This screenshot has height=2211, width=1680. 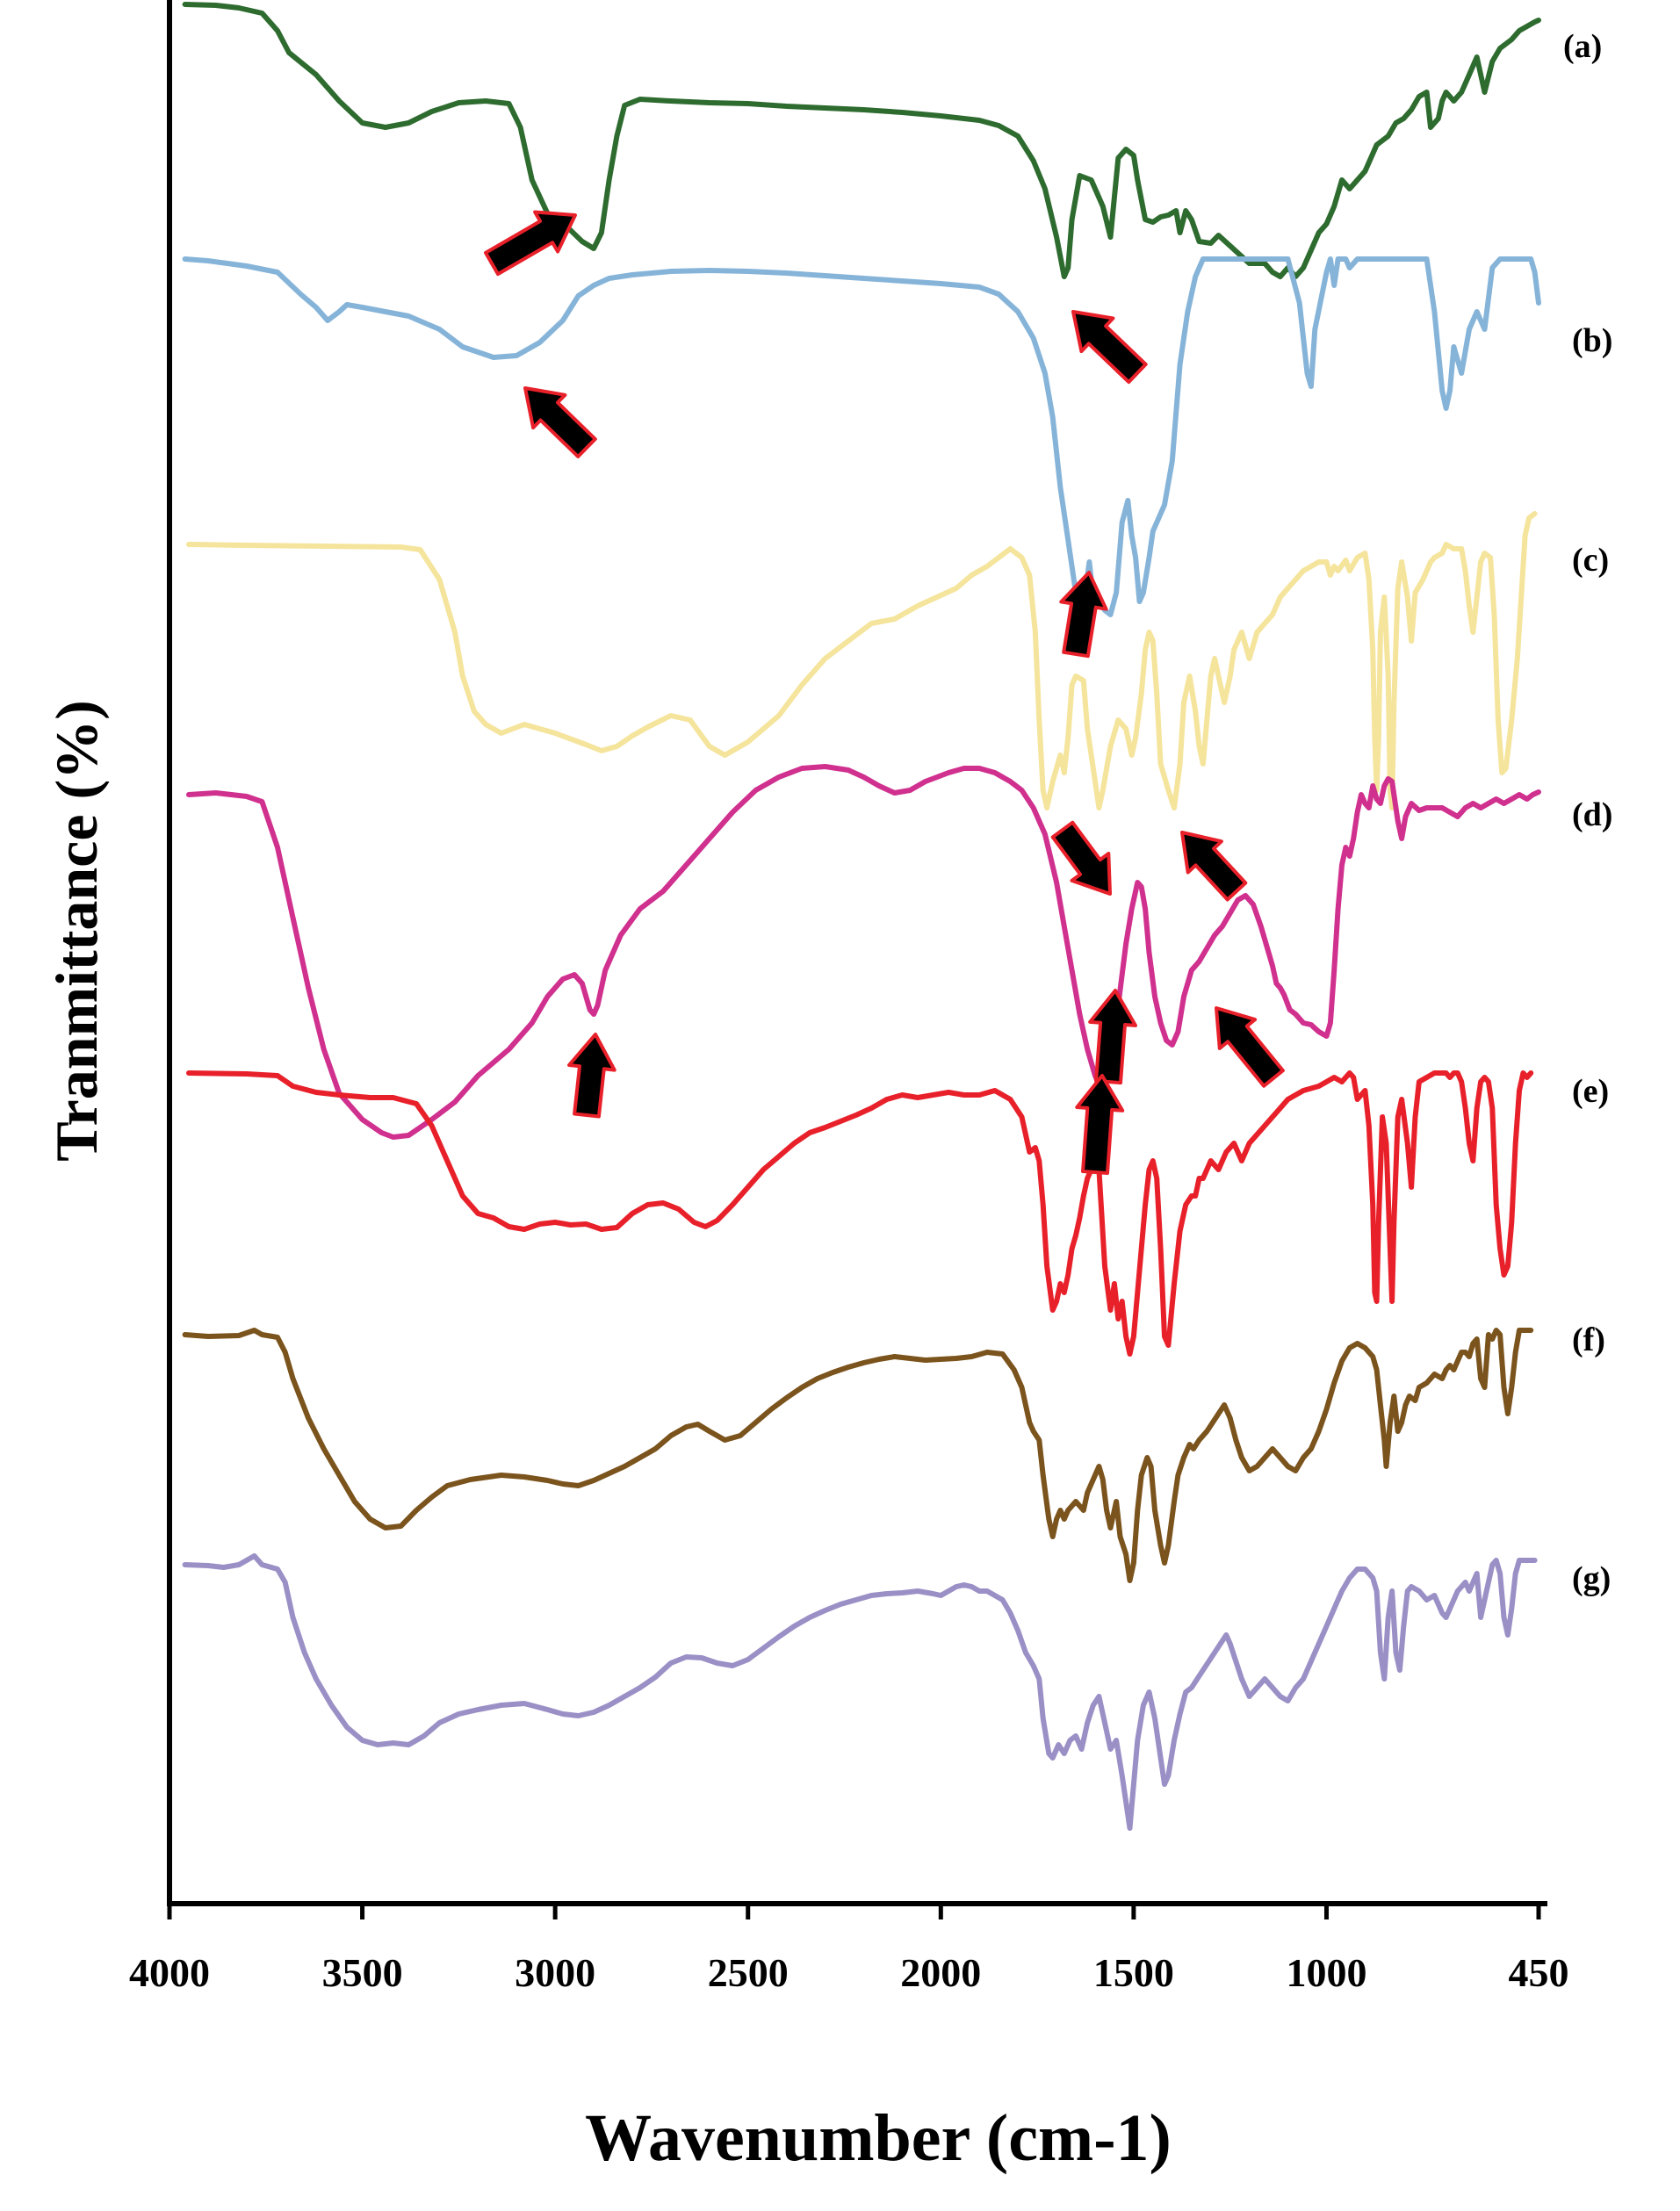 I want to click on series-line-c, so click(x=862, y=660).